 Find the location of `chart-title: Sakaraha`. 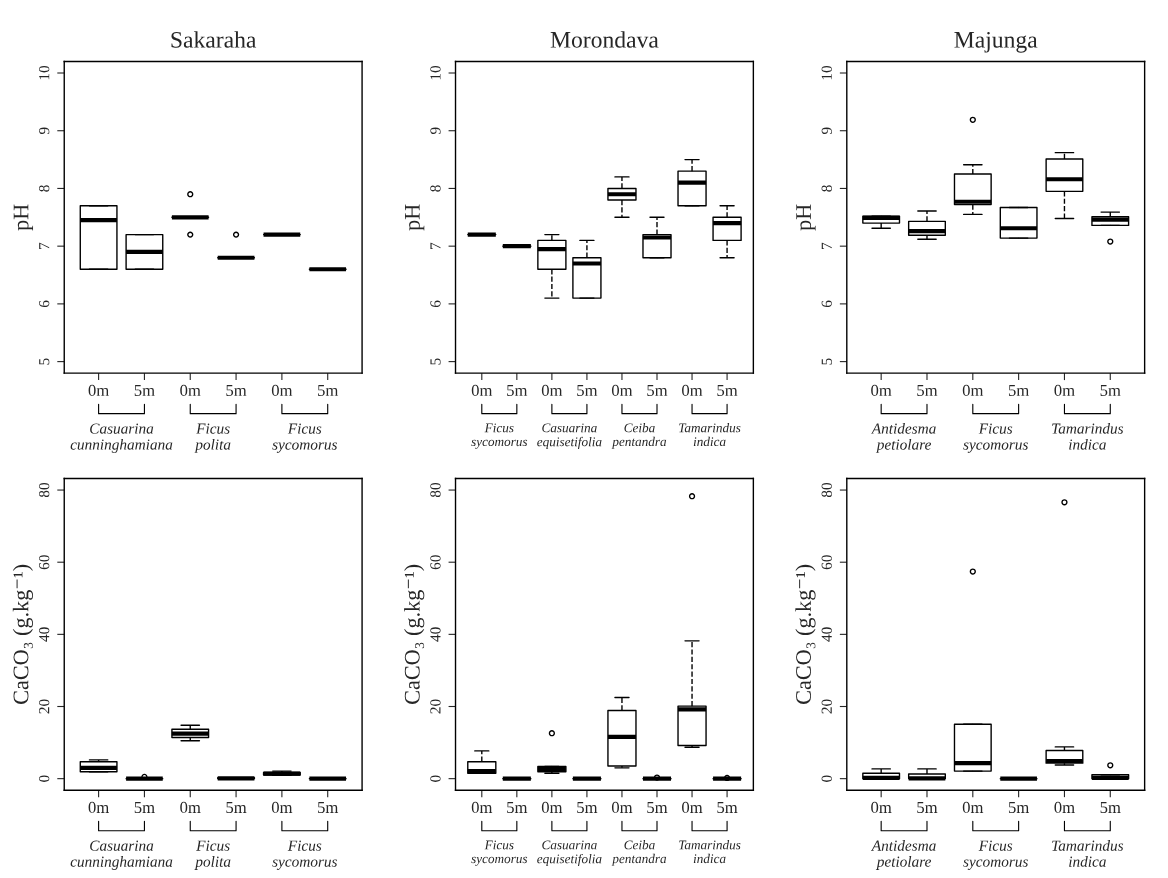

chart-title: Sakaraha is located at coordinates (214, 39).